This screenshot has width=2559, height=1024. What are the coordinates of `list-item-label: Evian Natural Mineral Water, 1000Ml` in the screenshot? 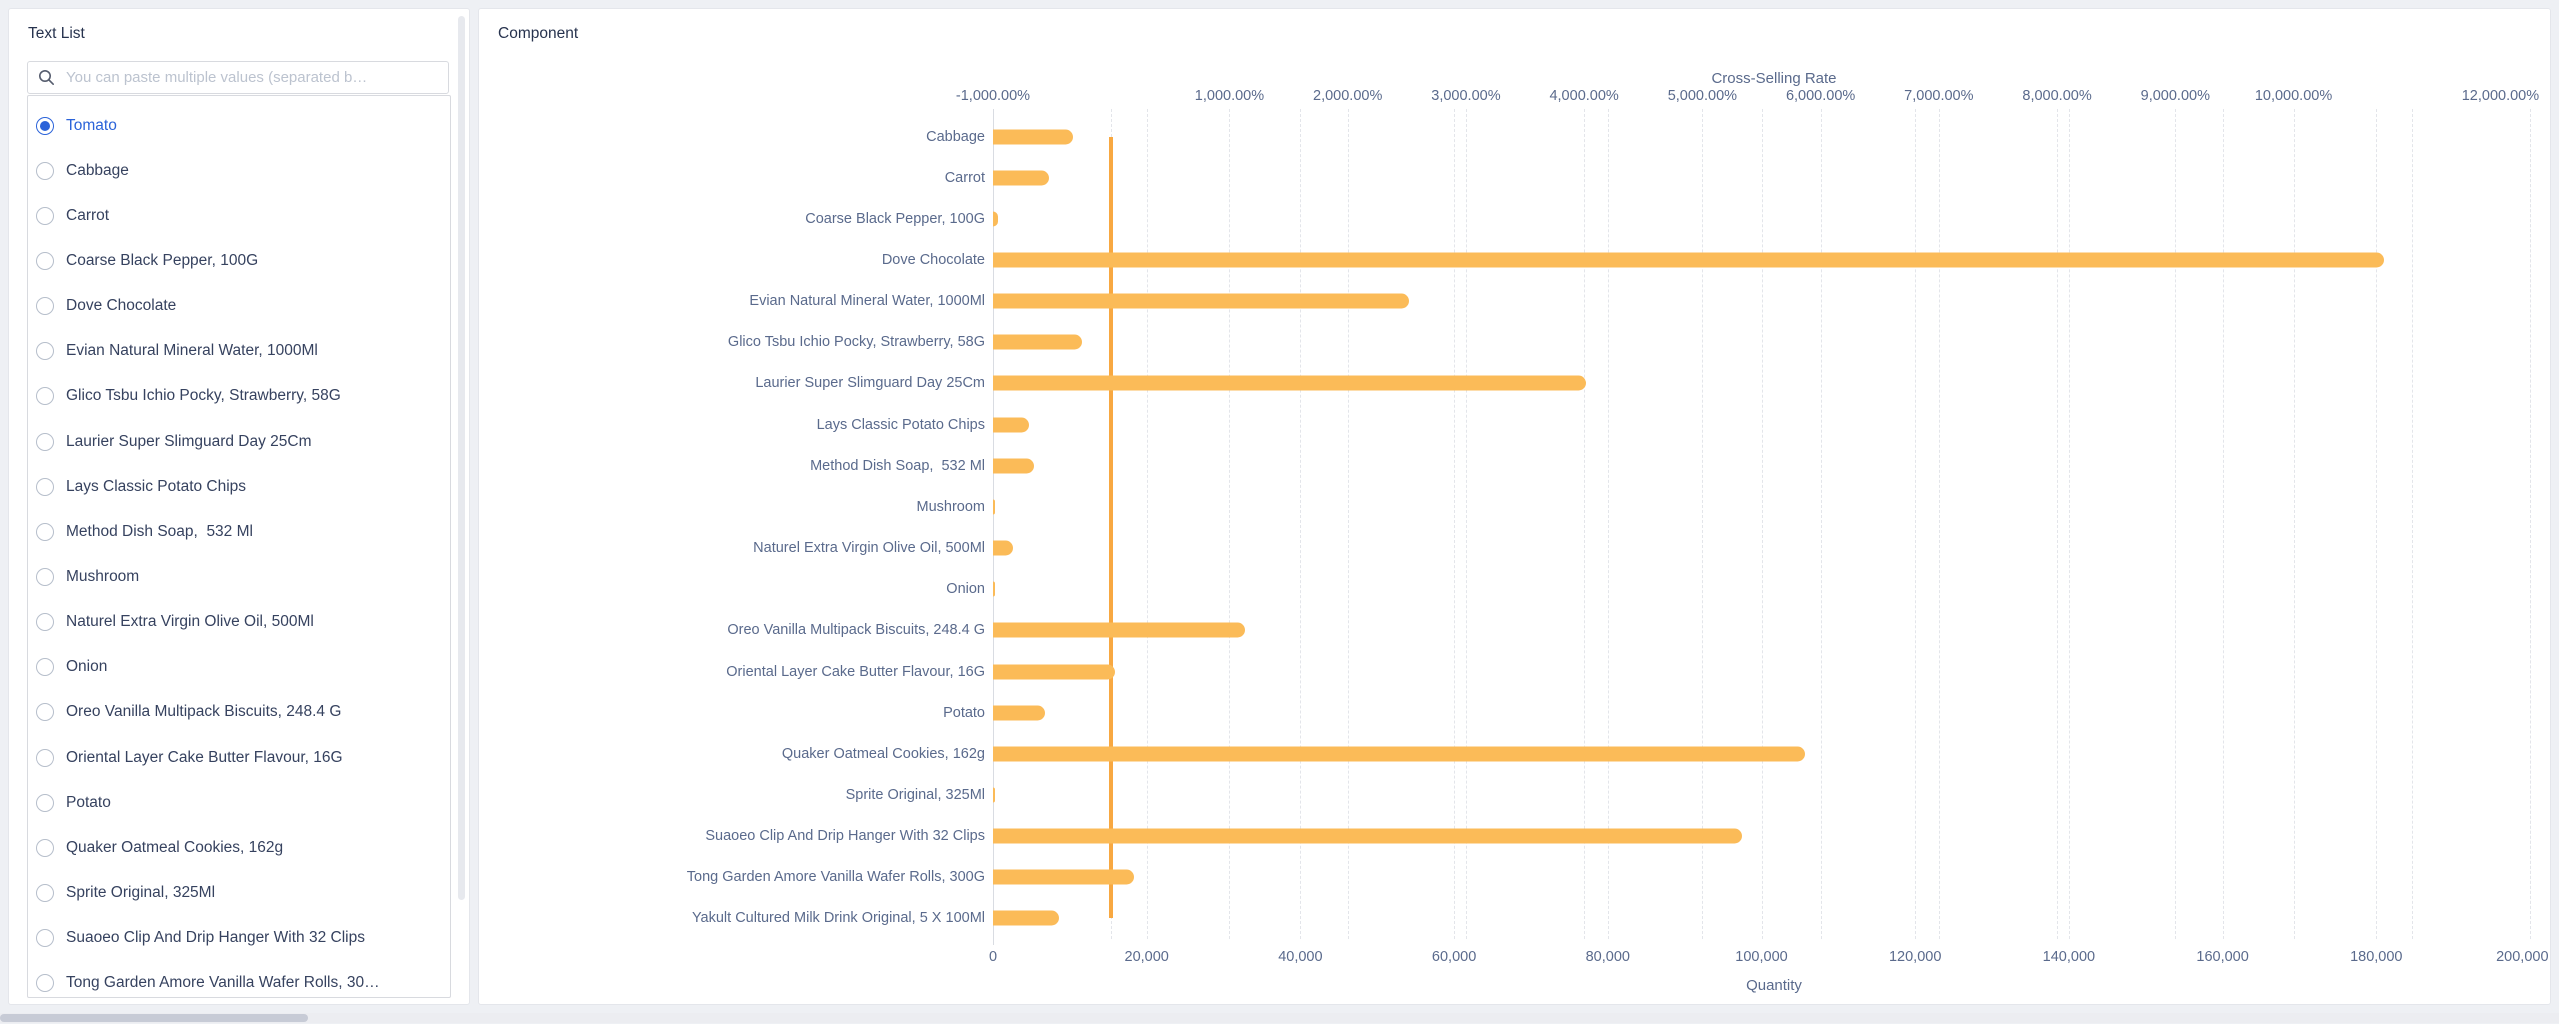 It's located at (192, 351).